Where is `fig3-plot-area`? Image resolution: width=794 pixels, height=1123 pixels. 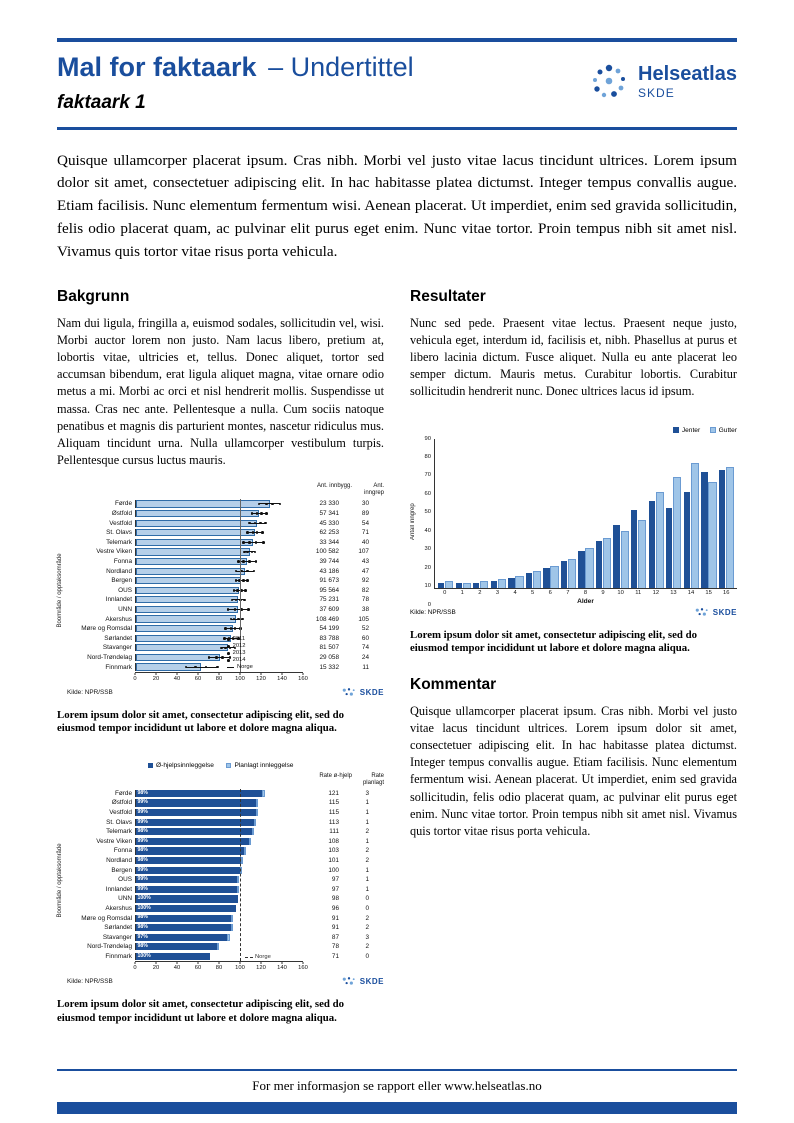 fig3-plot-area is located at coordinates (585, 513).